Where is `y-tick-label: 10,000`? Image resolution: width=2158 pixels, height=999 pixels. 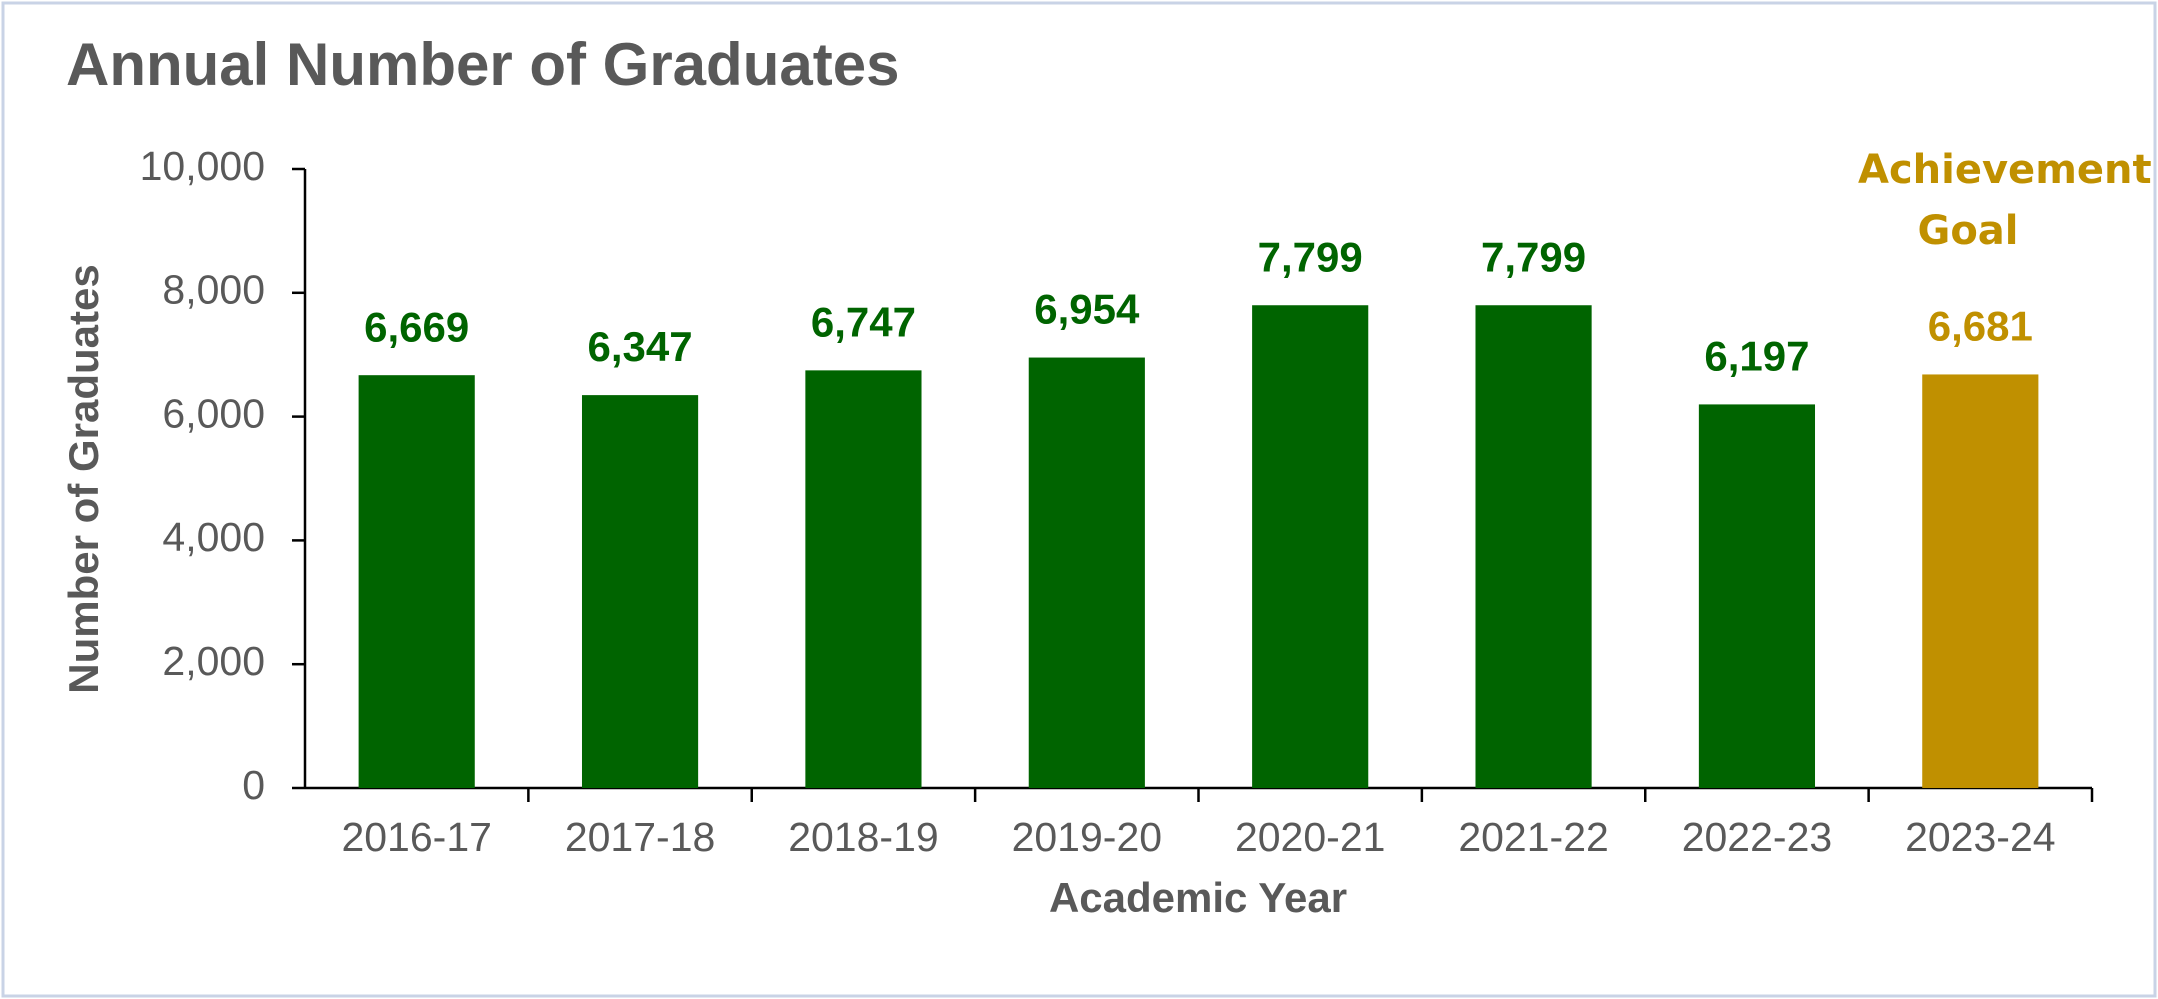
y-tick-label: 10,000 is located at coordinates (202, 166).